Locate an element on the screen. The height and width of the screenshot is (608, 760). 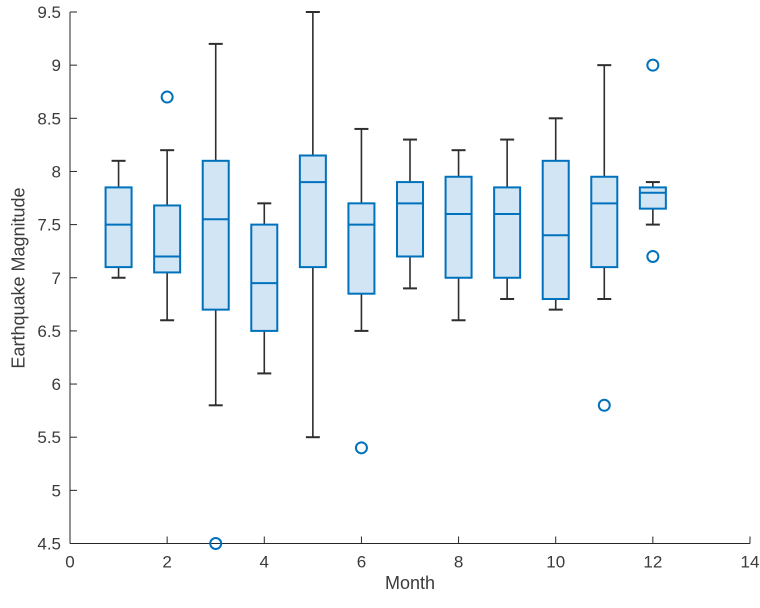
y-tick-label: 5 is located at coordinates (56, 490).